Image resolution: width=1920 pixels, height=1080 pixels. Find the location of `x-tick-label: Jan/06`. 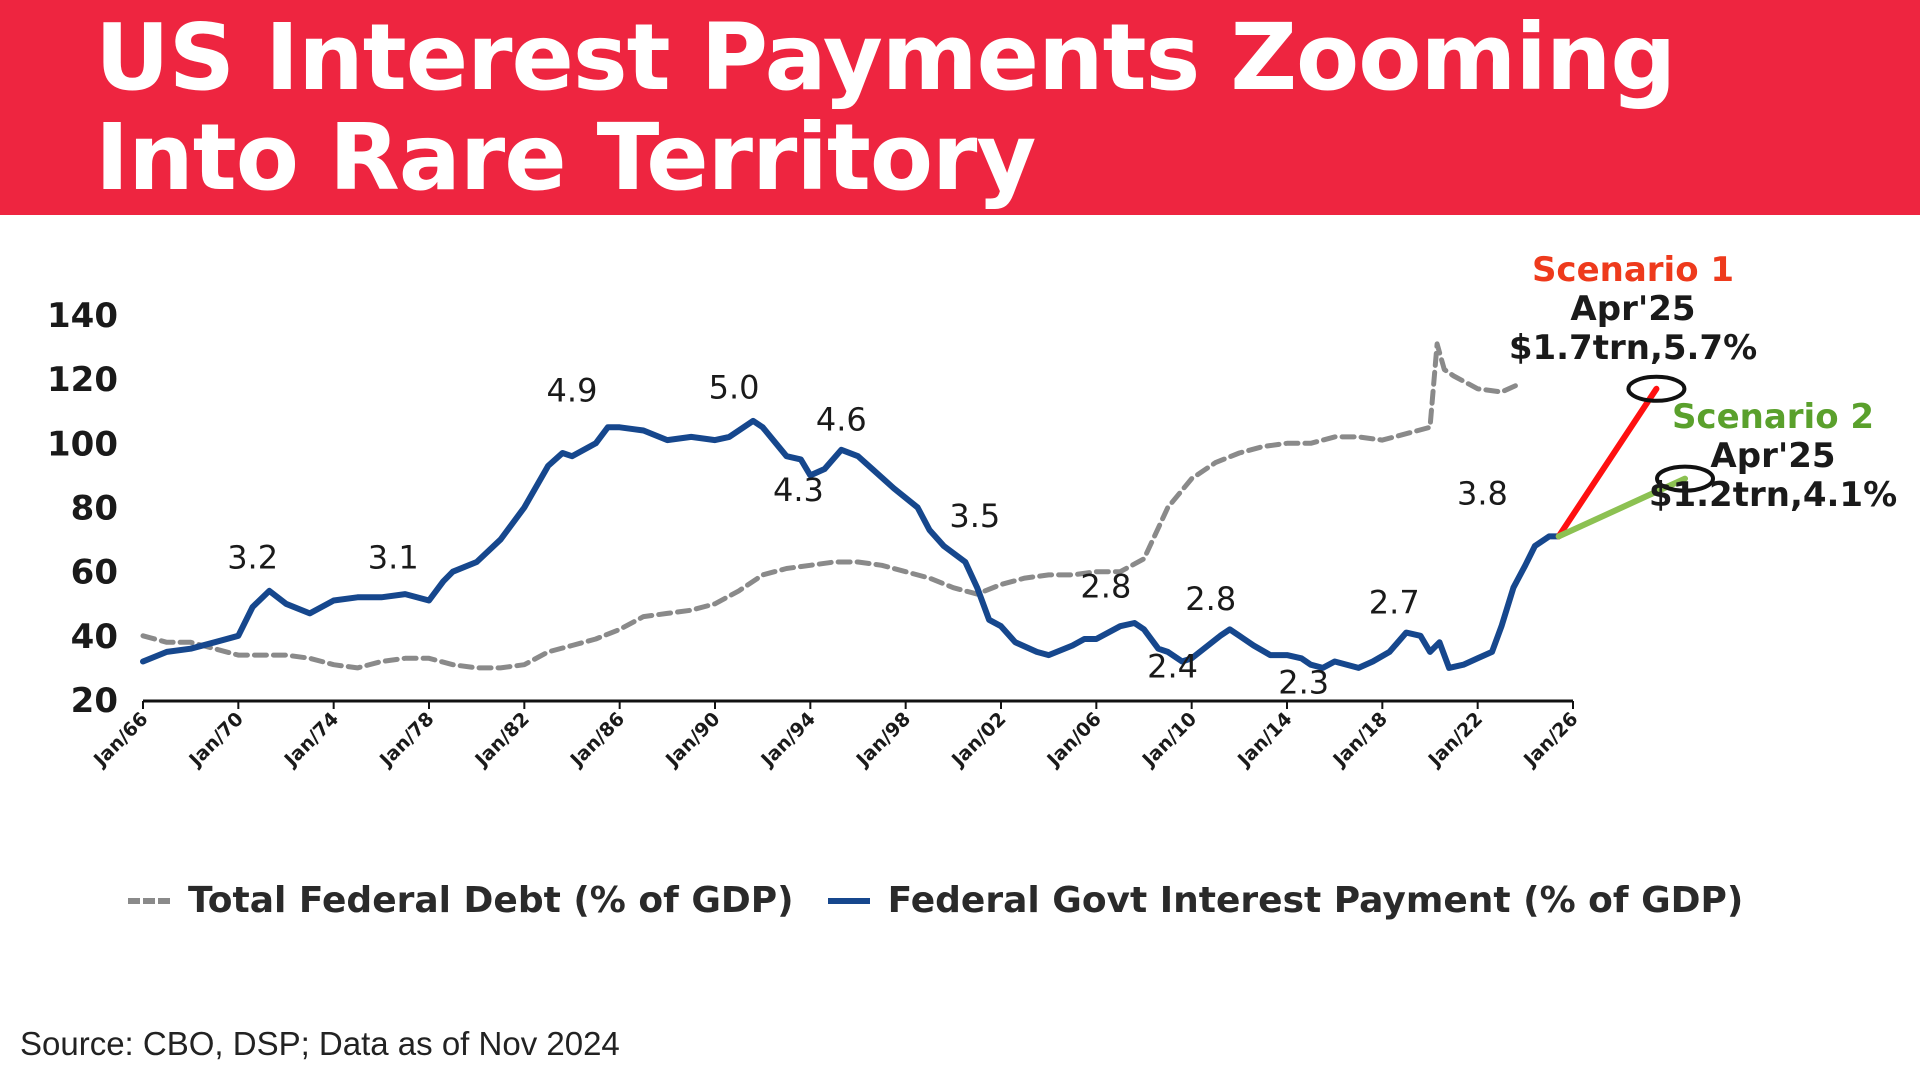

x-tick-label: Jan/06 is located at coordinates (1074, 740).